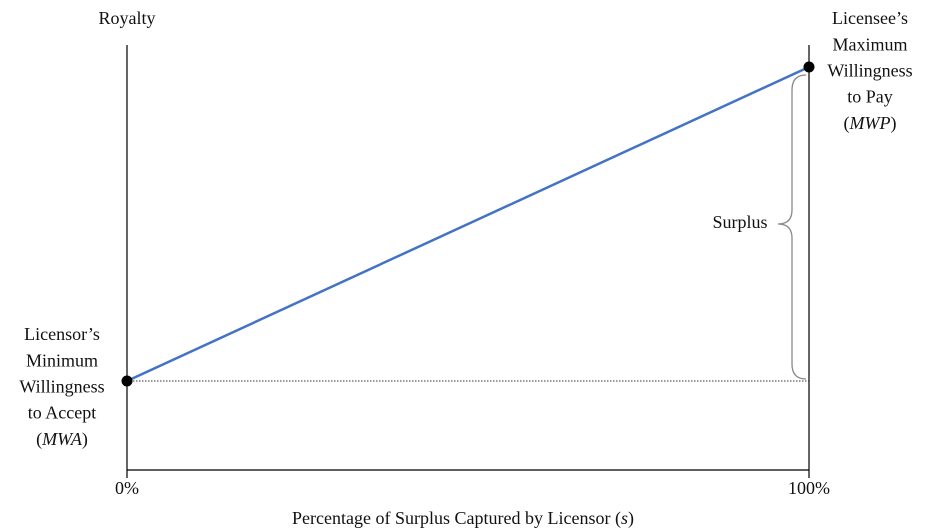  Describe the element at coordinates (870, 18) in the screenshot. I see `mwp-label: Licensee’s` at that location.